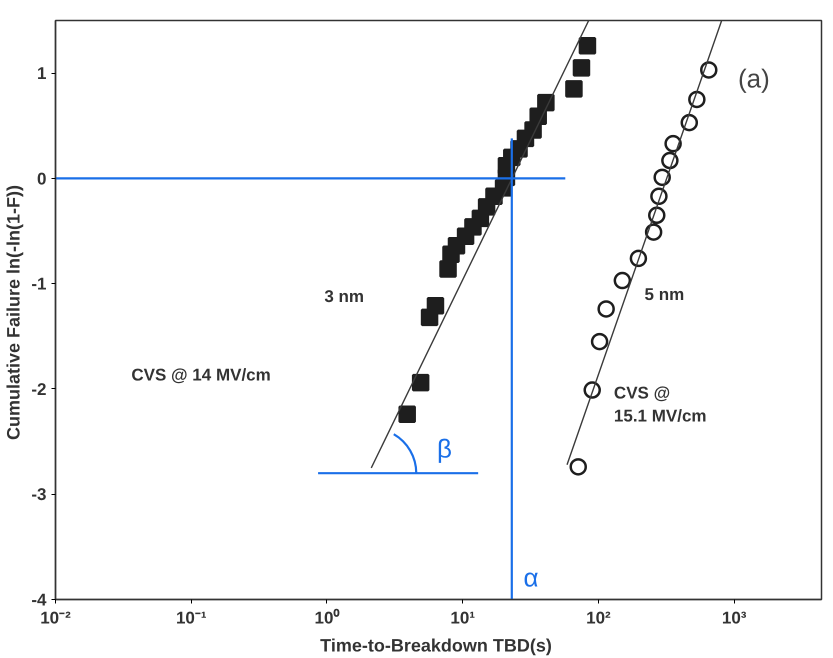  I want to click on annotation: (a), so click(754, 78).